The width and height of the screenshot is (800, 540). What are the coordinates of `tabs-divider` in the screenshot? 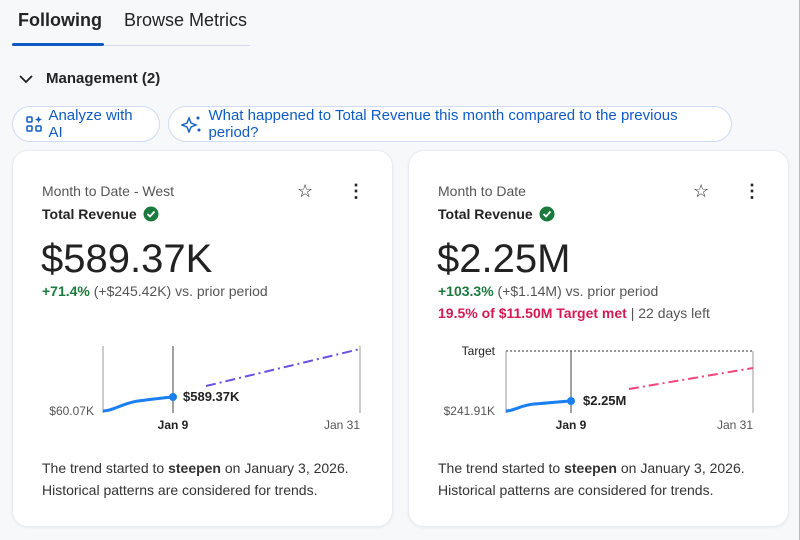 It's located at (131, 45).